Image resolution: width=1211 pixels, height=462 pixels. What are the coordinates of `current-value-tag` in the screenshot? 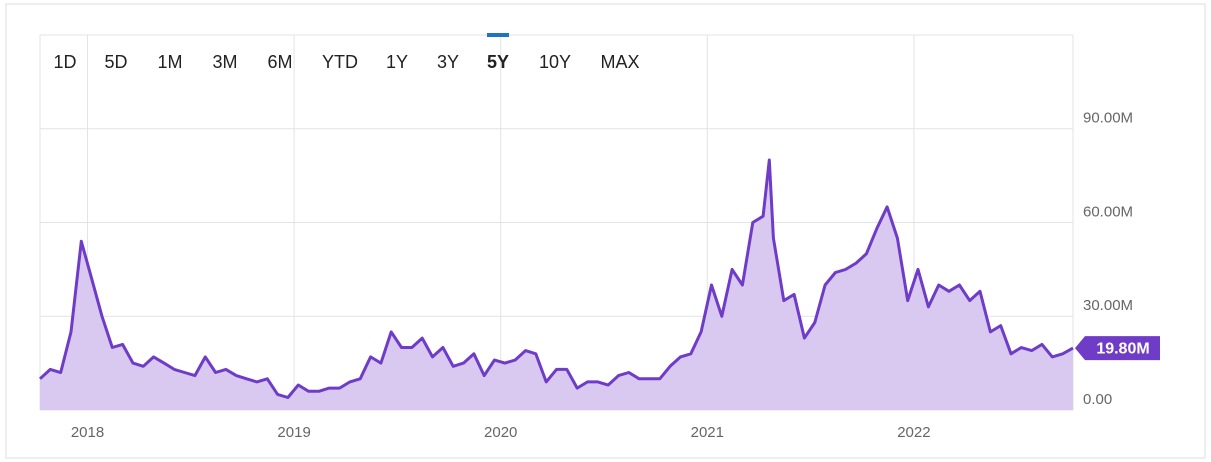 It's located at (1117, 348).